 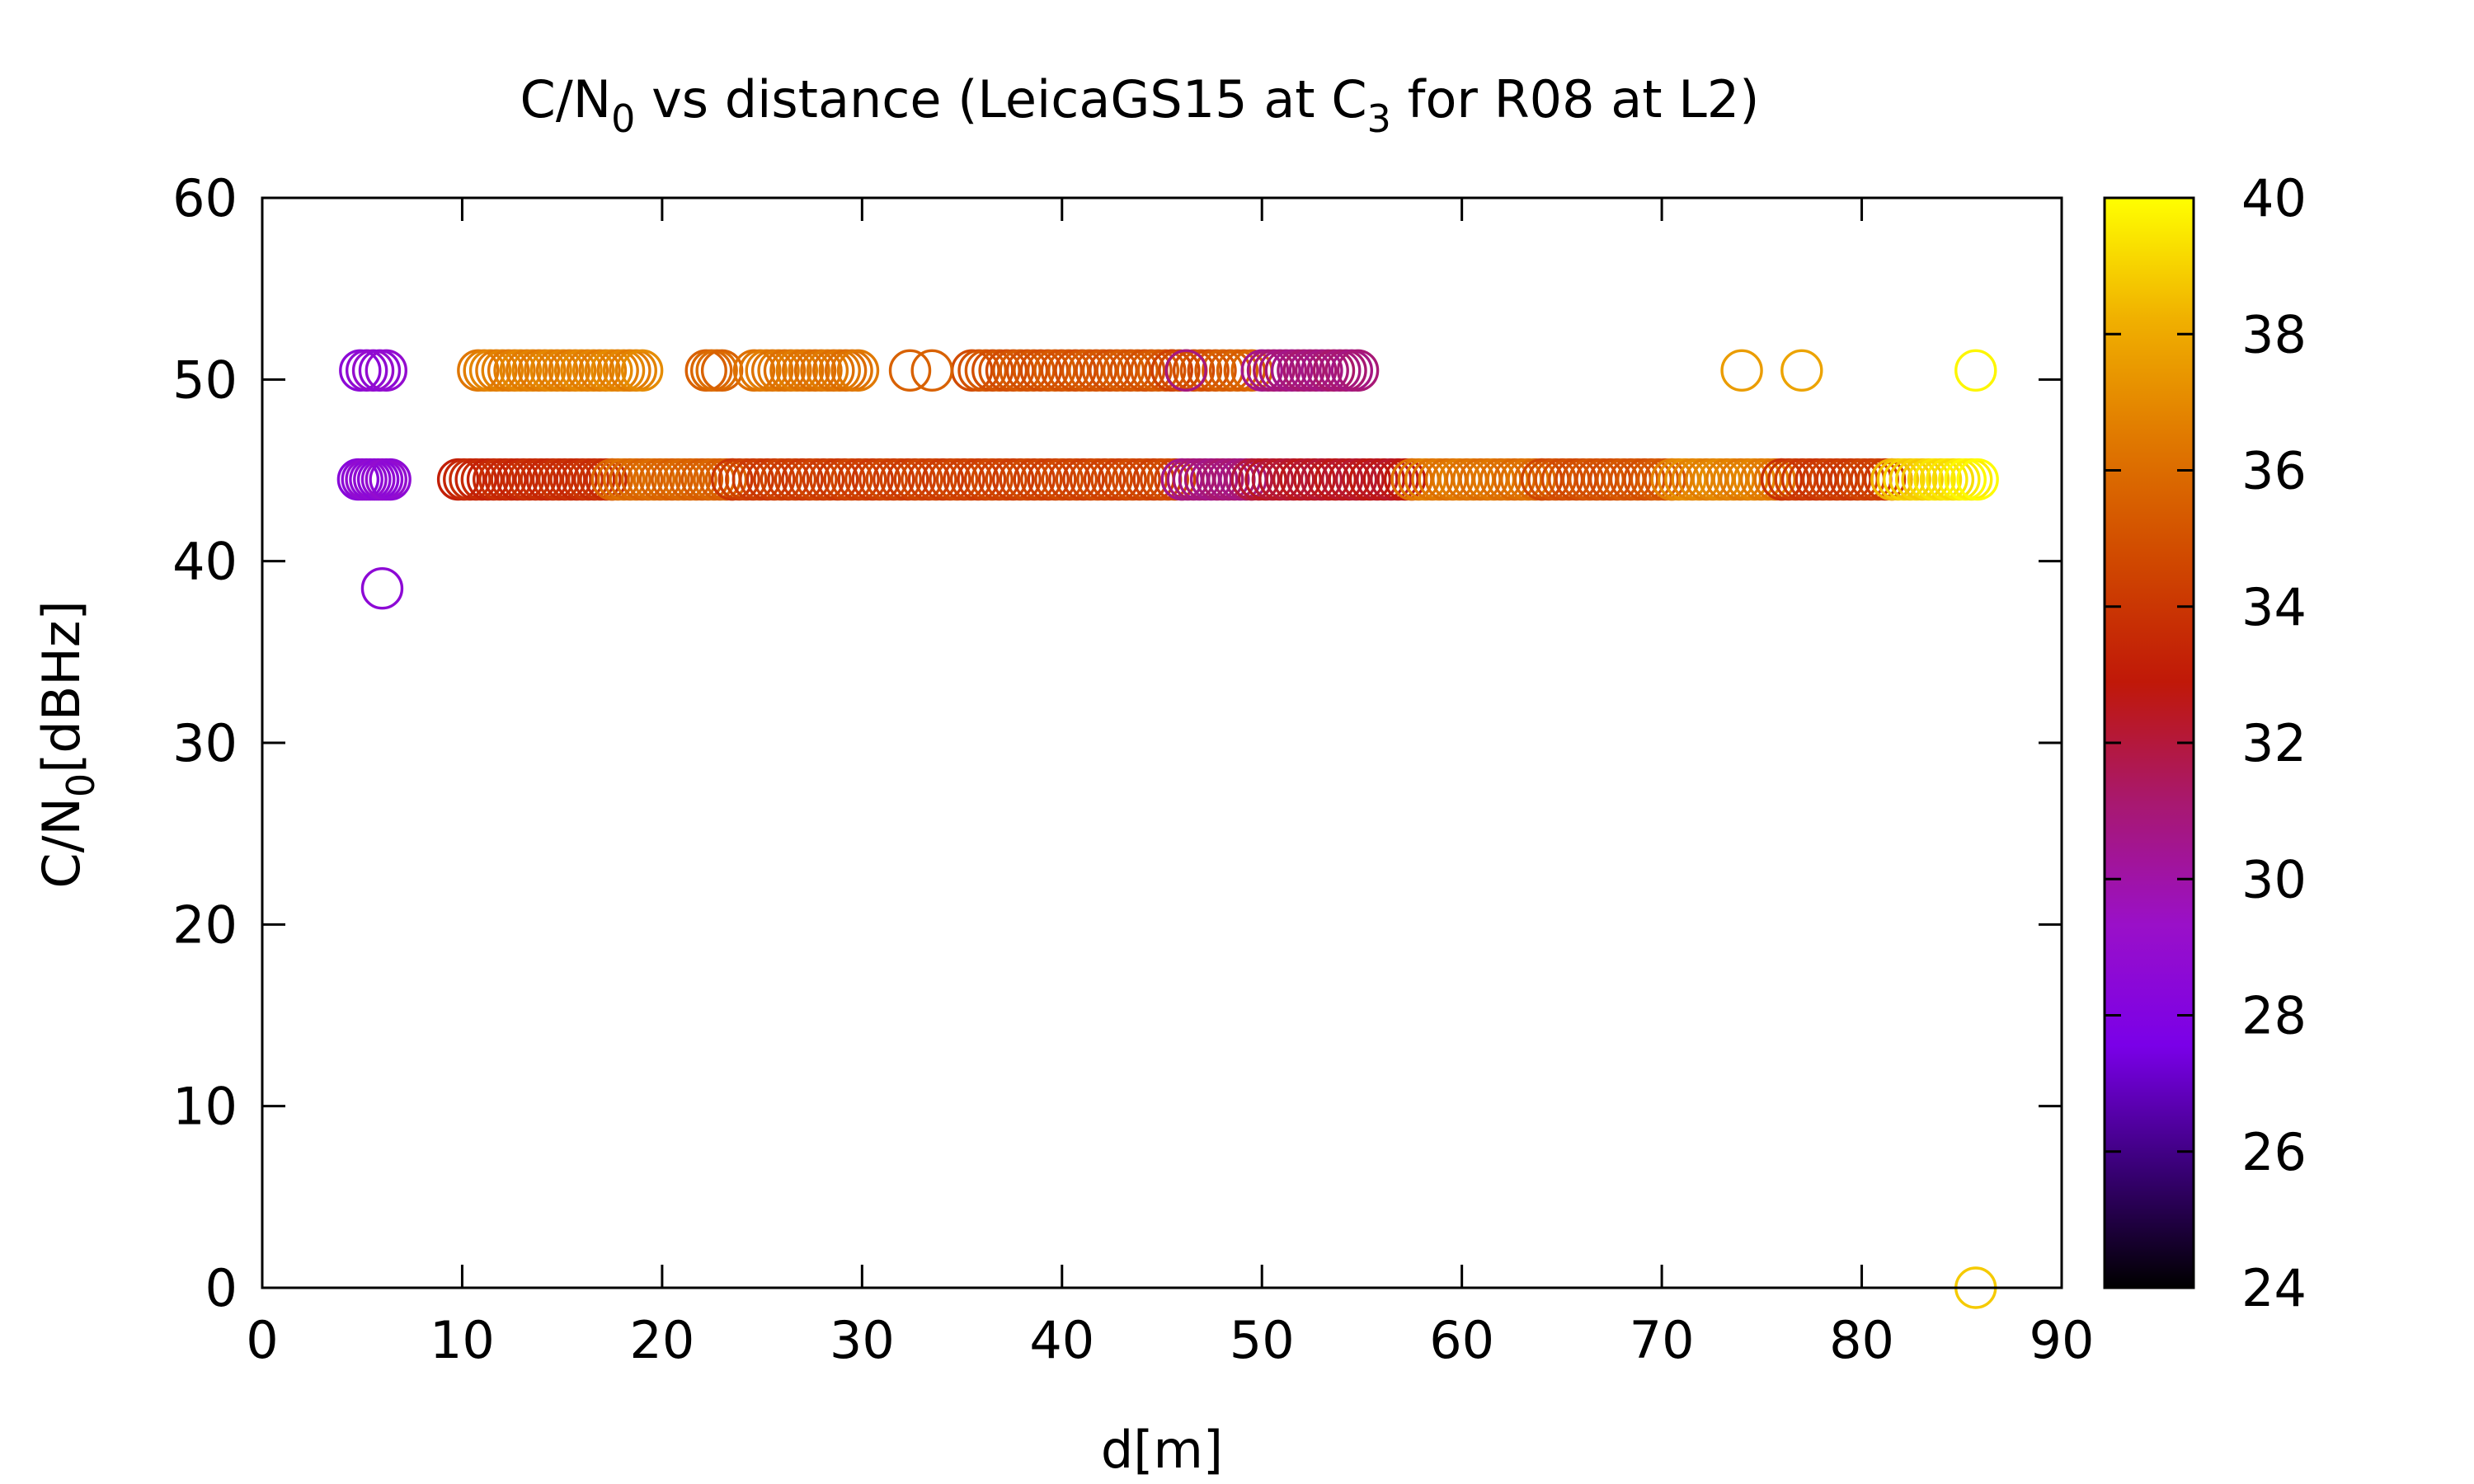 What do you see at coordinates (205, 925) in the screenshot?
I see `y-tick-label: 20` at bounding box center [205, 925].